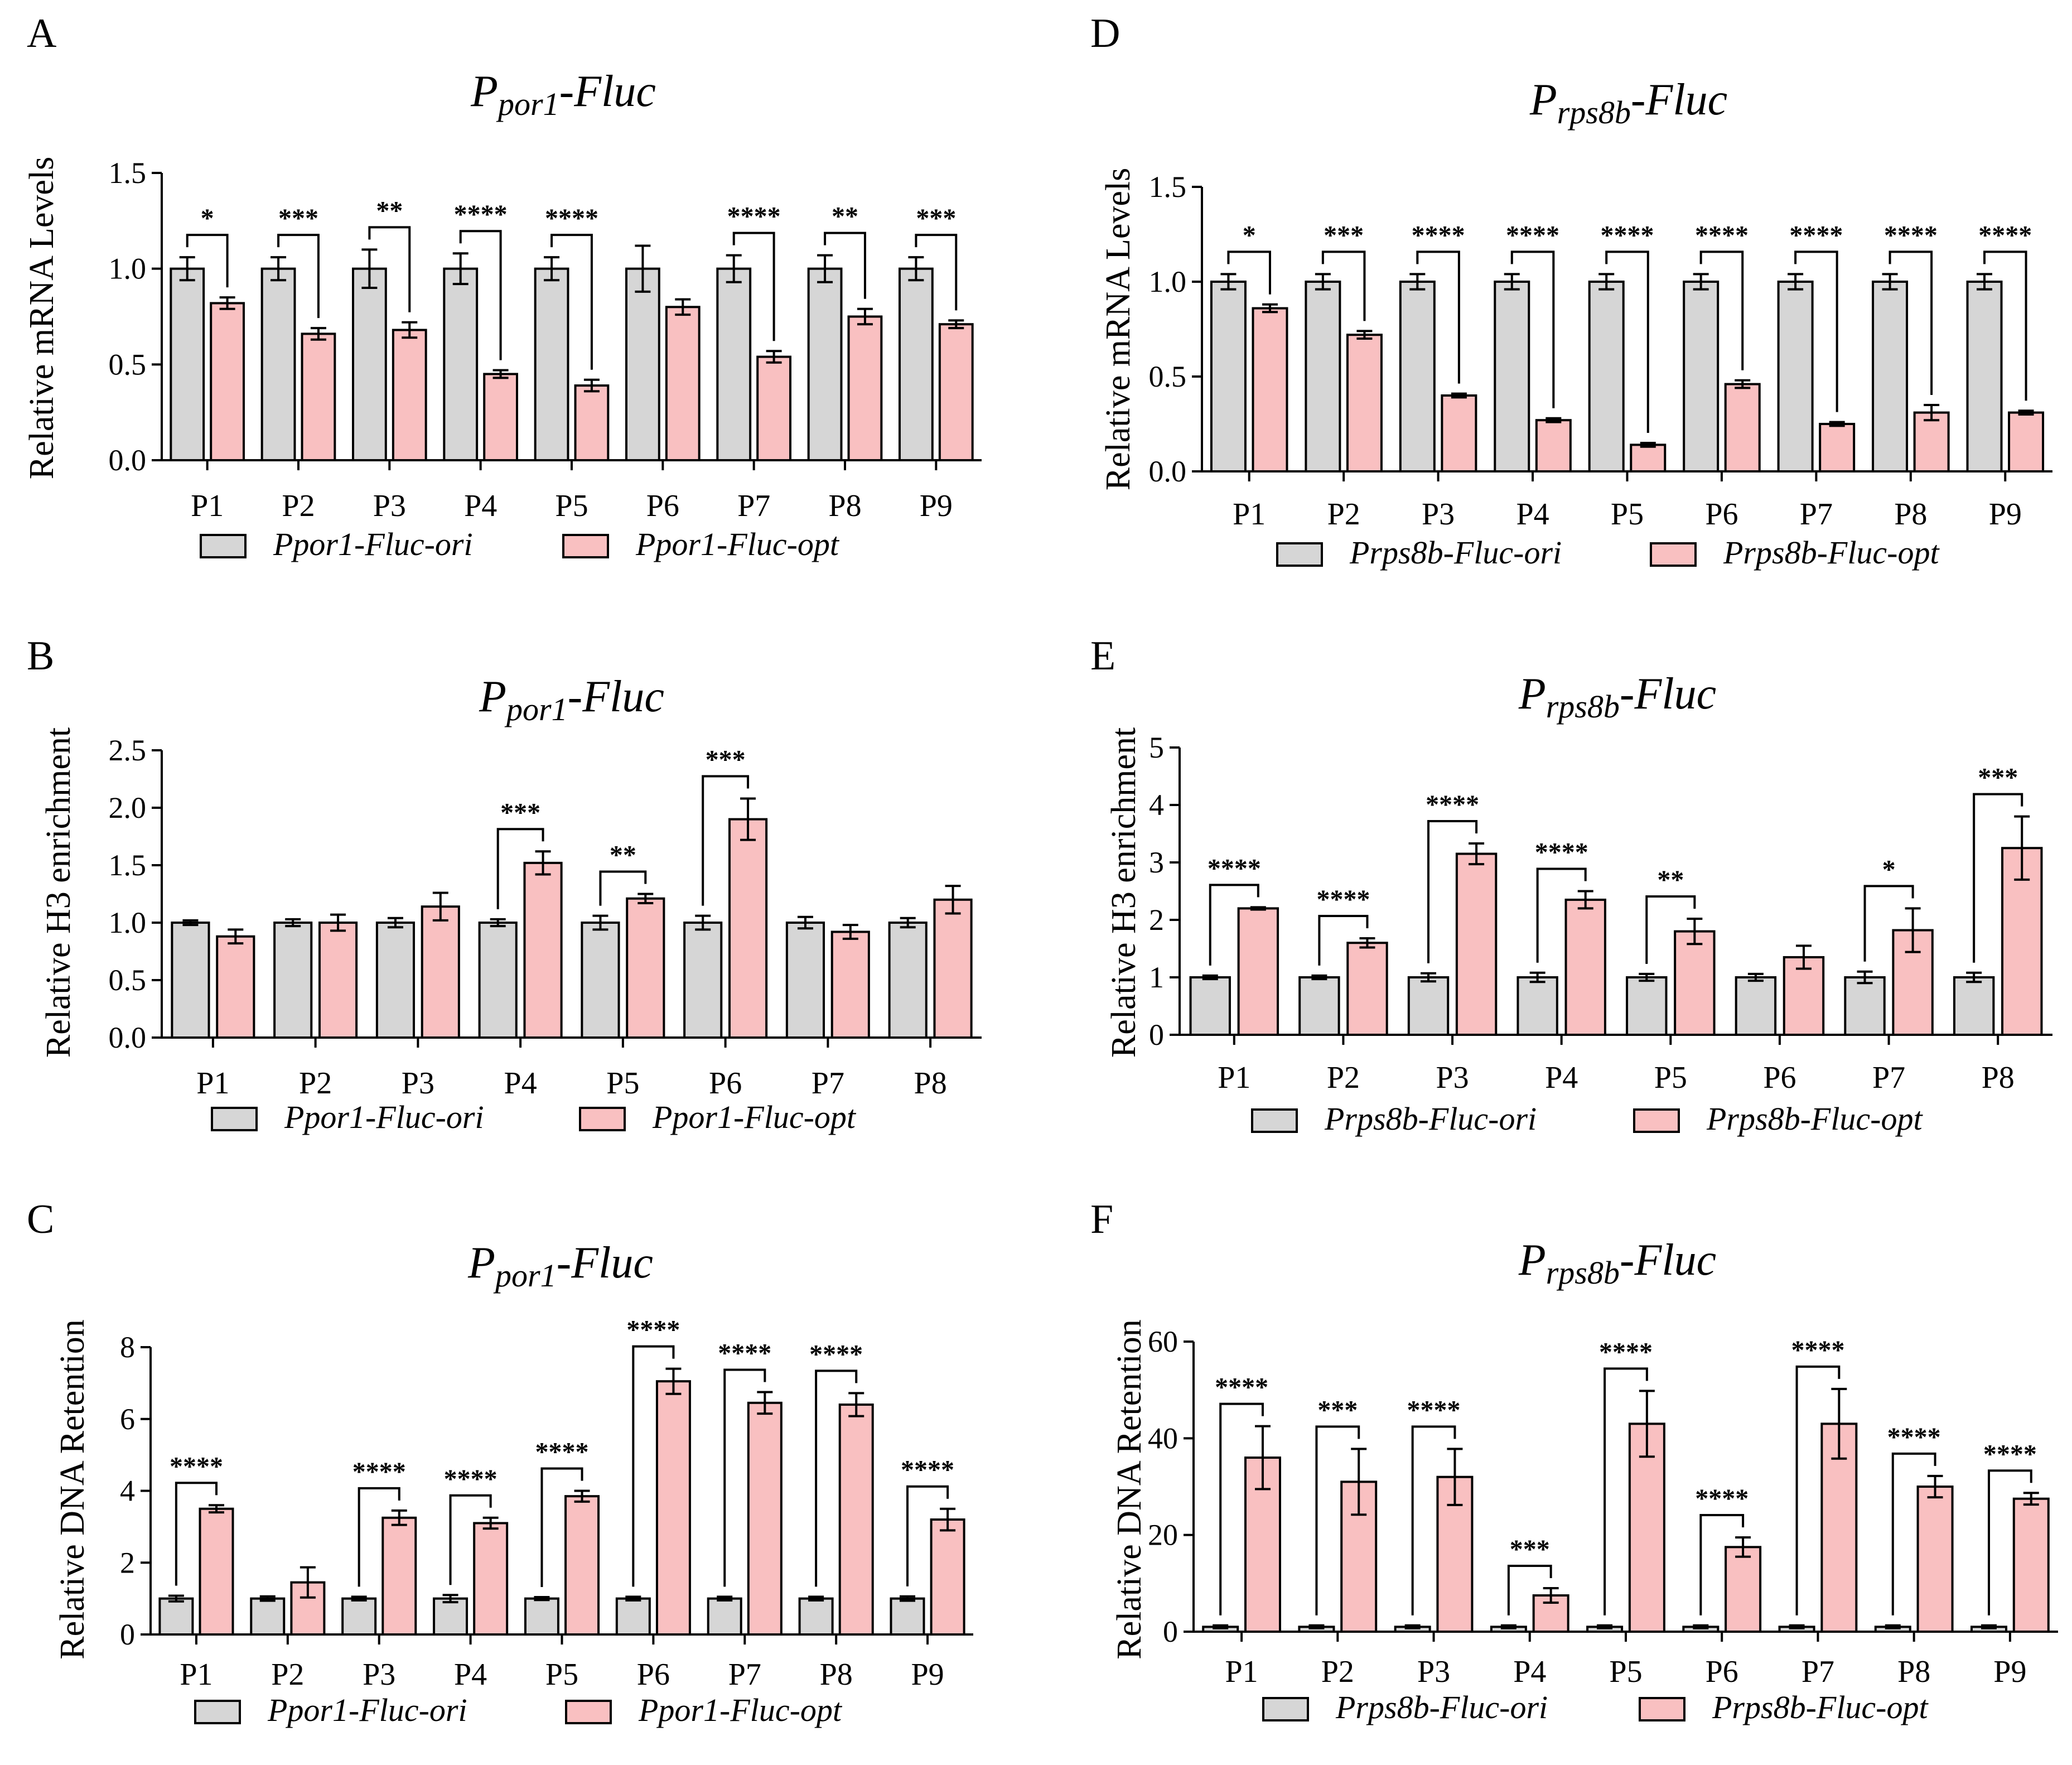  I want to click on title-main: P, so click(1532, 693).